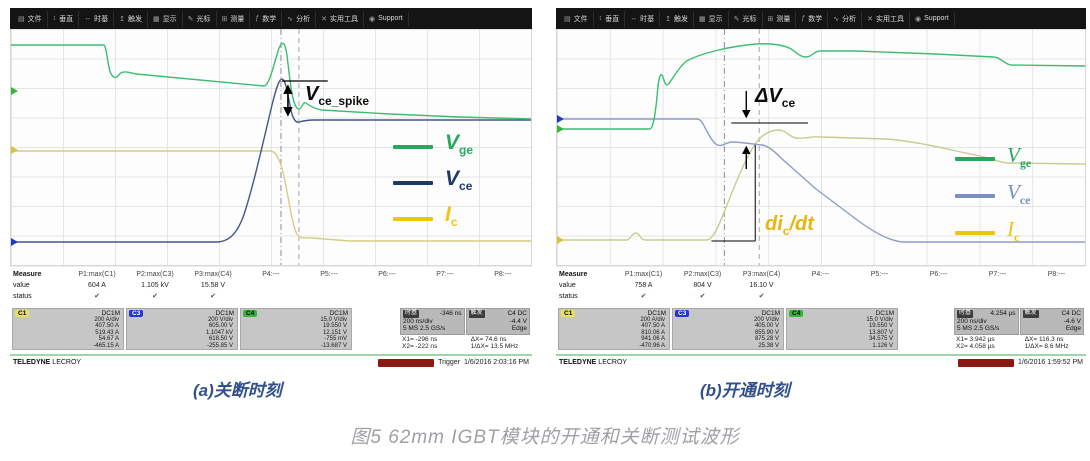 This screenshot has width=1090, height=461. Describe the element at coordinates (918, 19) in the screenshot. I see `support-icon: ◉` at that location.